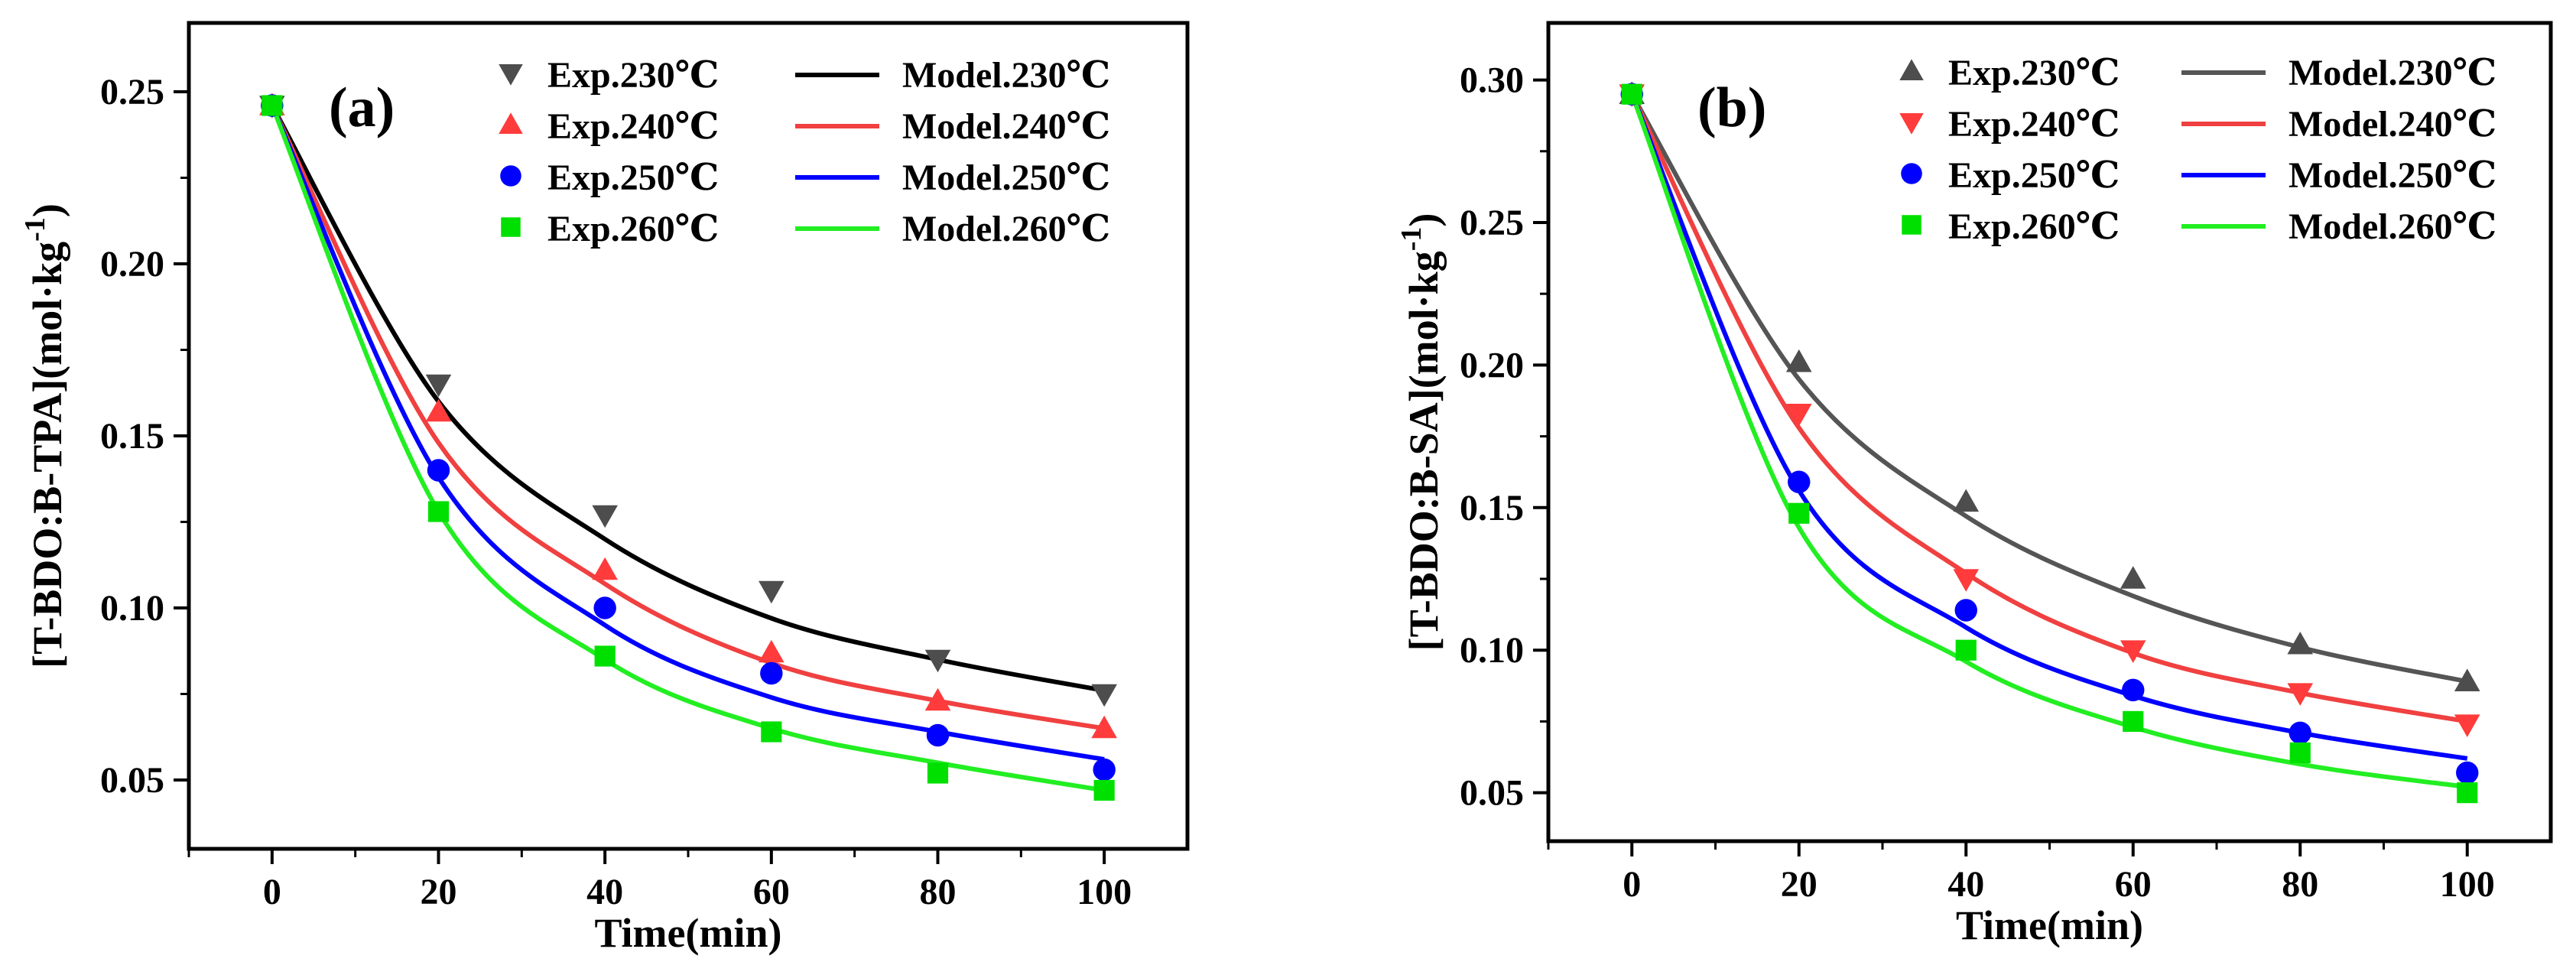  What do you see at coordinates (2034, 73) in the screenshot?
I see `legend-label-exp-1: Exp.230℃` at bounding box center [2034, 73].